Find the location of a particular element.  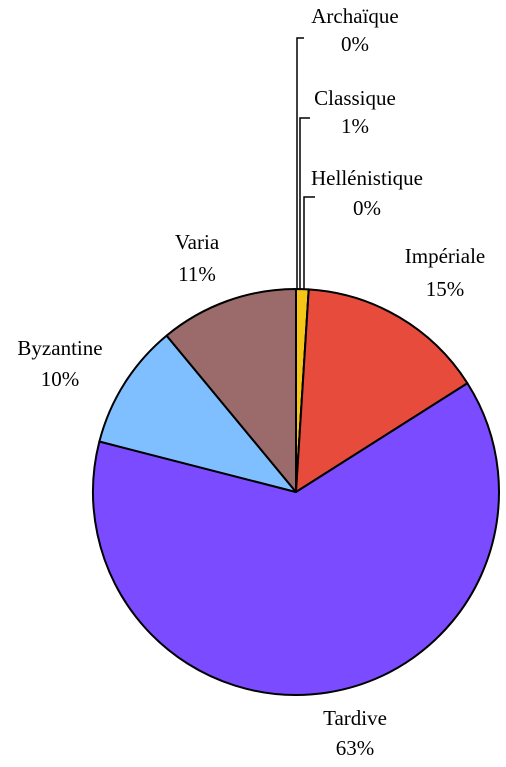

slice-label: Tardive is located at coordinates (355, 718).